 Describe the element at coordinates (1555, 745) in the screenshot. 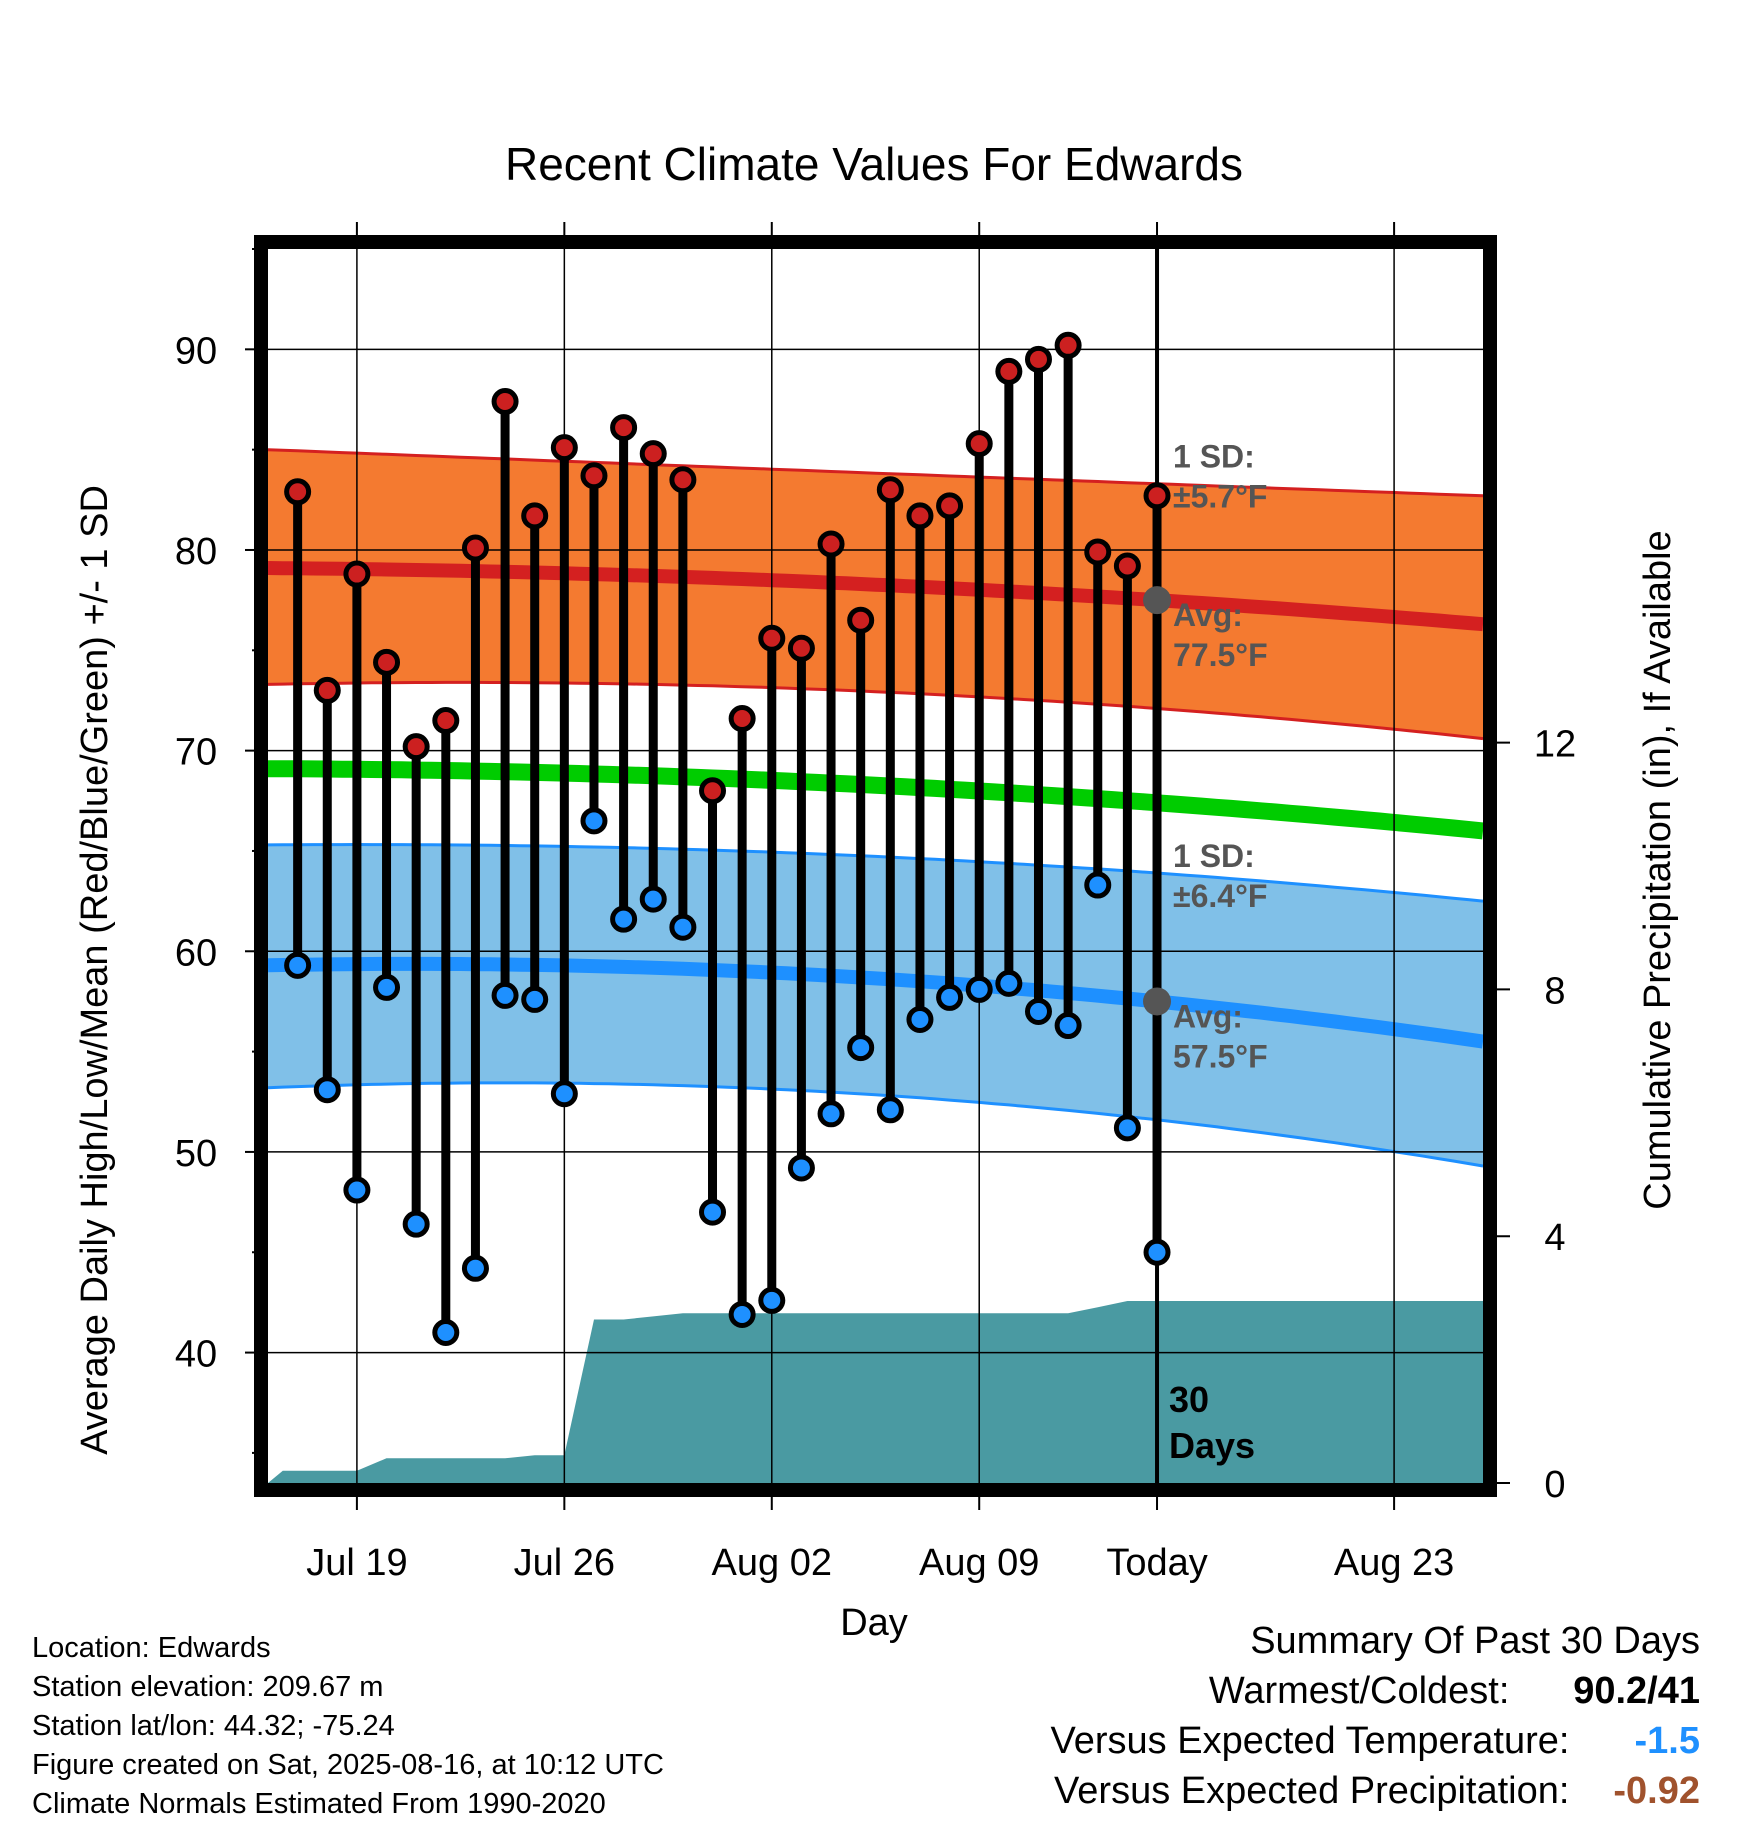

I see `y2-tick-label: 12` at that location.